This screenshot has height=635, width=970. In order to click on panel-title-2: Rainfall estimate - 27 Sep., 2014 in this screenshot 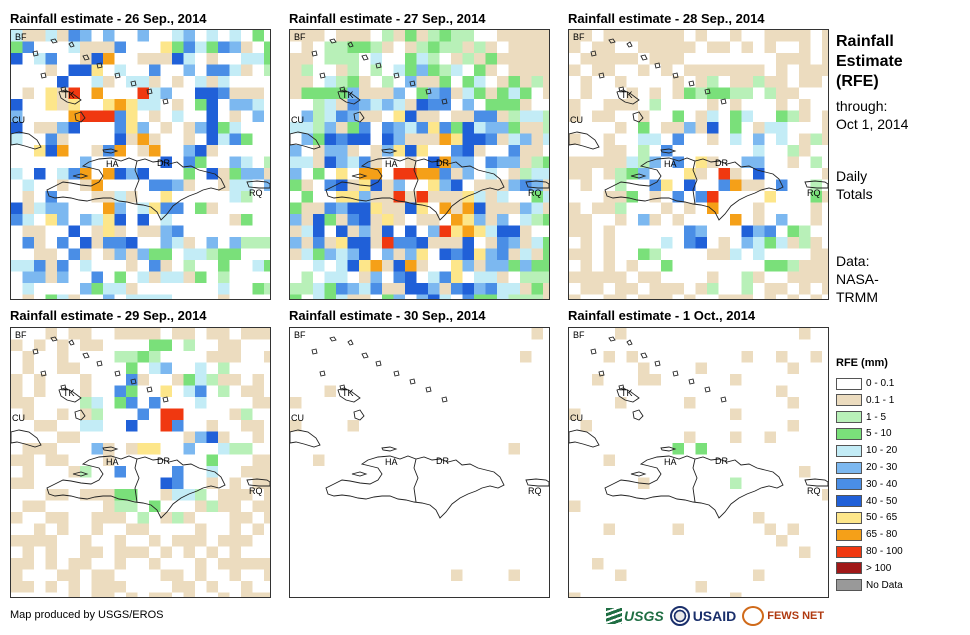, I will do `click(387, 18)`.